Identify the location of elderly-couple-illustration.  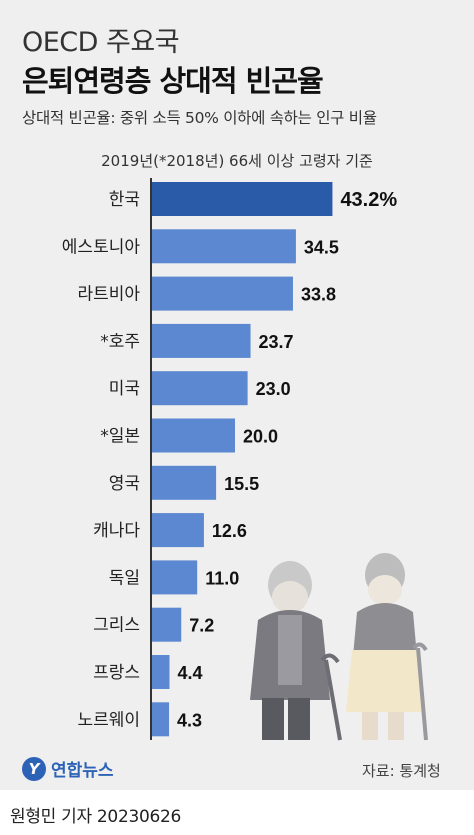
(339, 647).